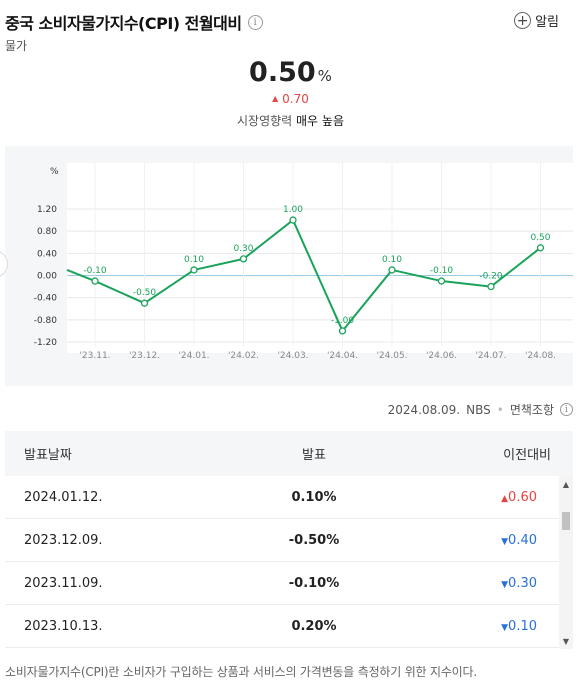 The image size is (581, 689). I want to click on release-date: 2024.08.09., so click(424, 409).